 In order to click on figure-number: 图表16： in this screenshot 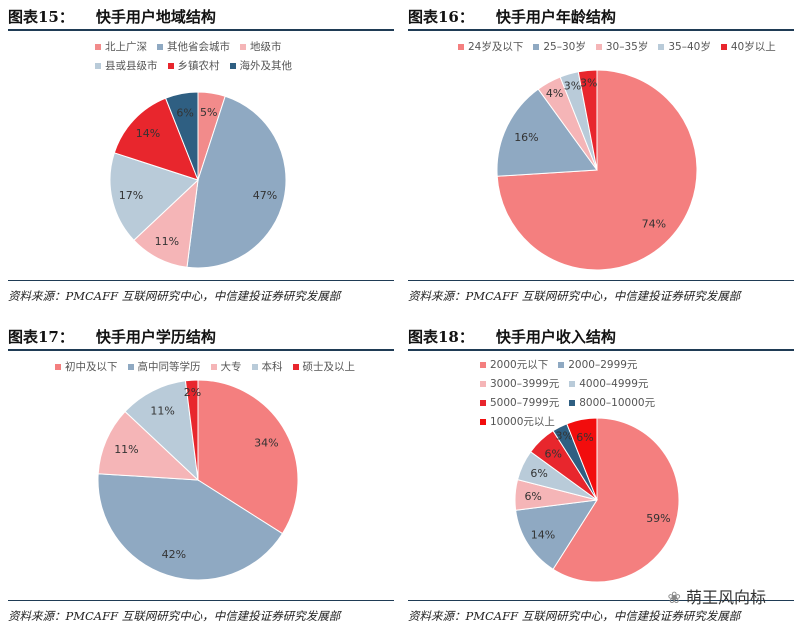, I will do `click(441, 17)`.